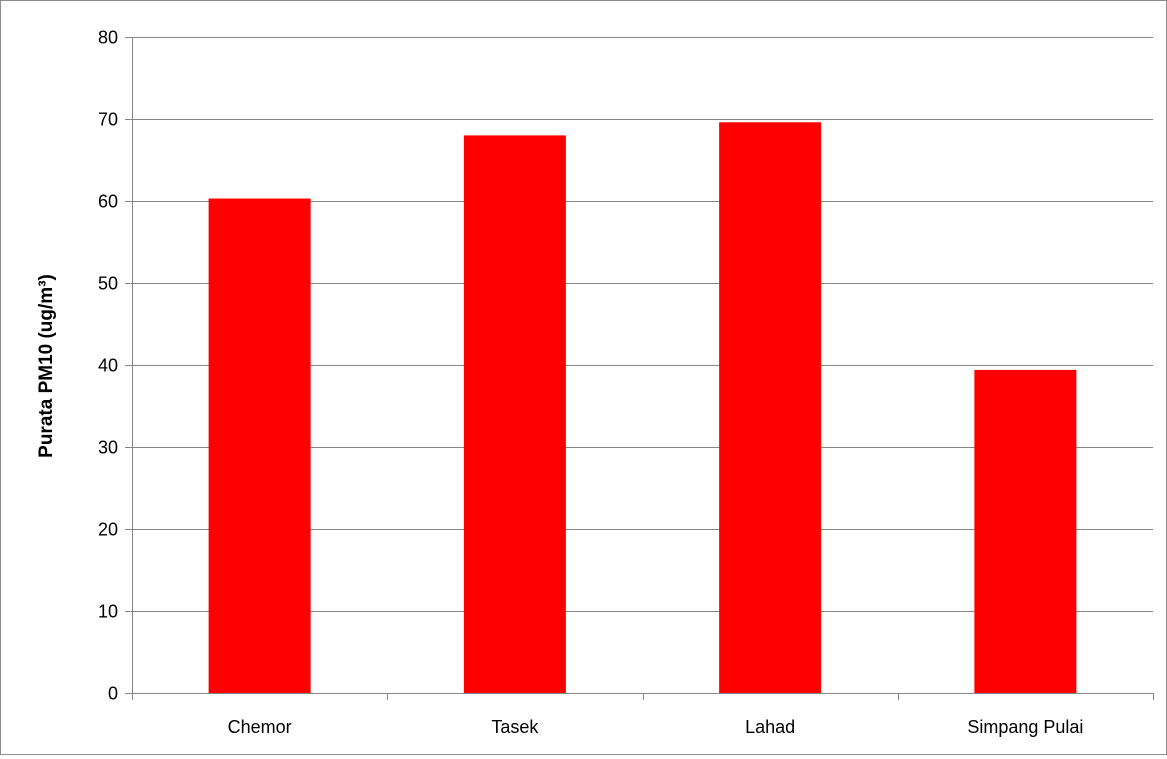  I want to click on y-tick-label: 50, so click(108, 284).